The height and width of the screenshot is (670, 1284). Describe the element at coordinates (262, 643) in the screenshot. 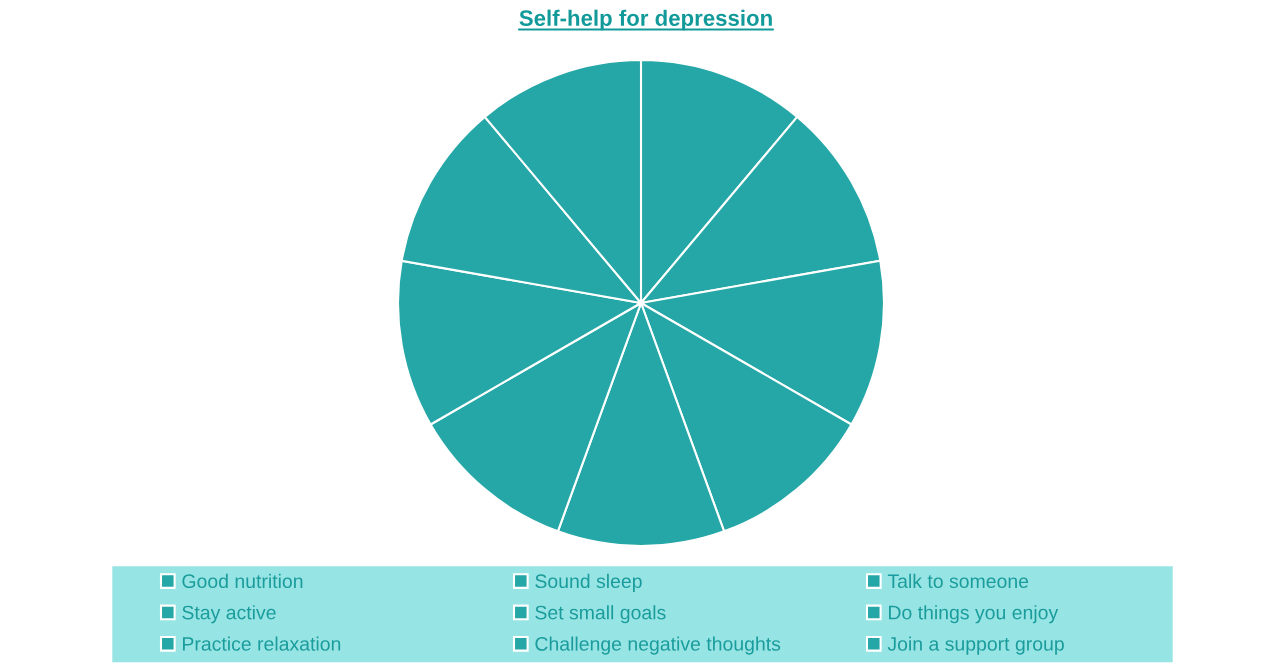

I see `legend-label: Practice relaxation` at that location.